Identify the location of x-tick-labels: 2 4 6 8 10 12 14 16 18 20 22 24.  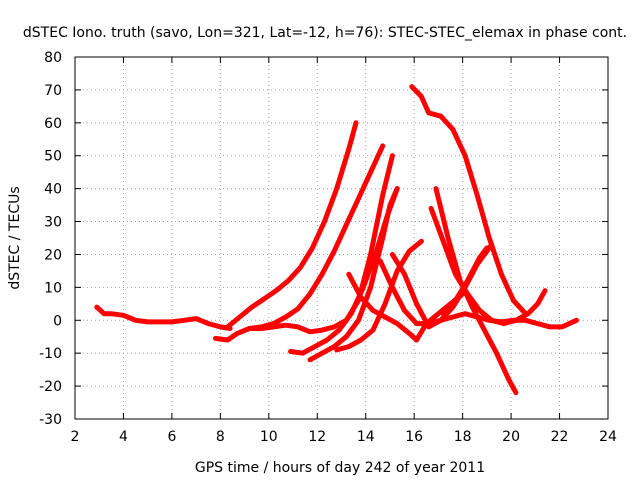
(344, 437).